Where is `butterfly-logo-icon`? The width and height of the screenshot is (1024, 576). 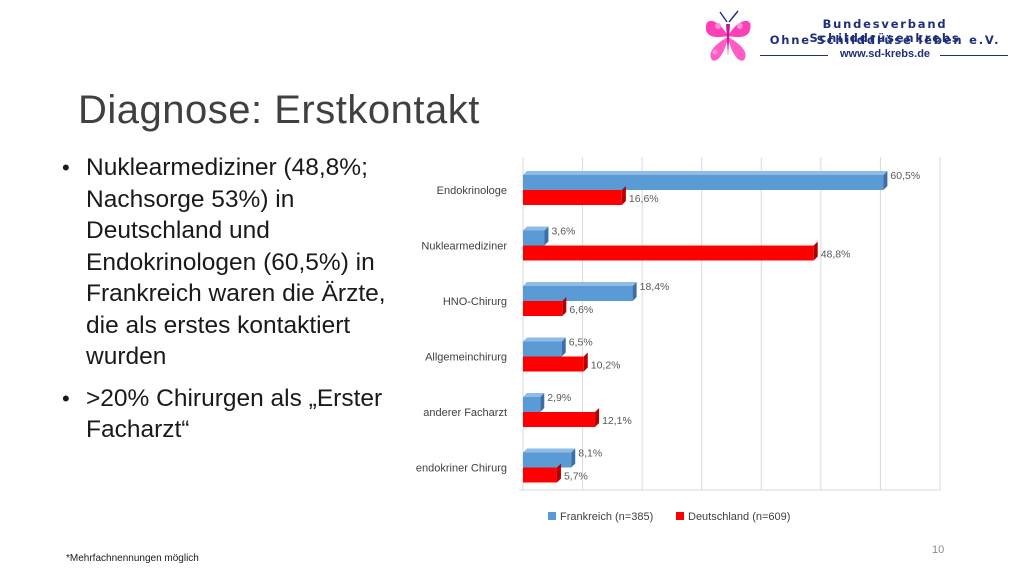
butterfly-logo-icon is located at coordinates (728, 35).